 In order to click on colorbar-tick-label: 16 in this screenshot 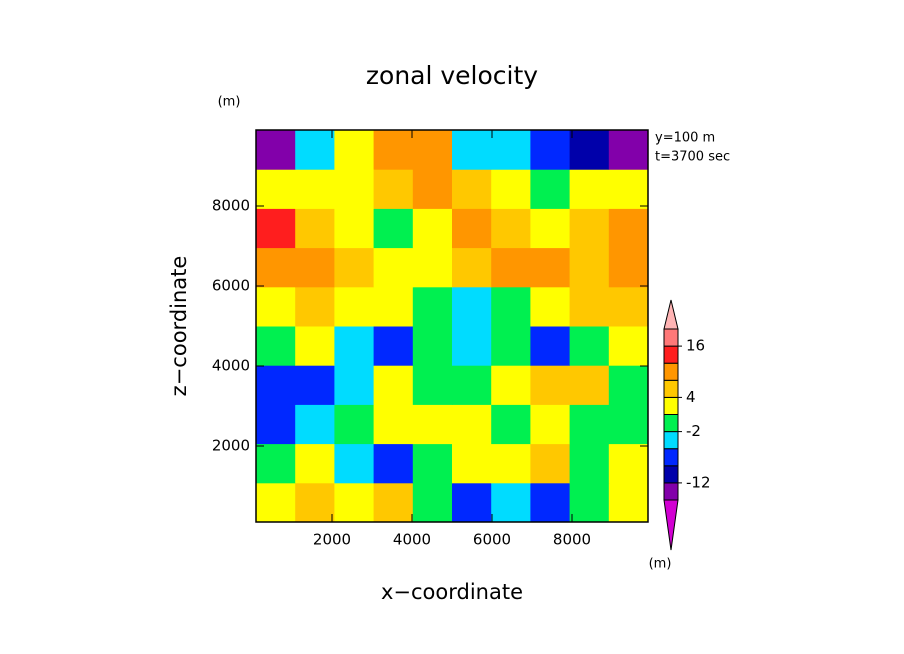, I will do `click(695, 346)`.